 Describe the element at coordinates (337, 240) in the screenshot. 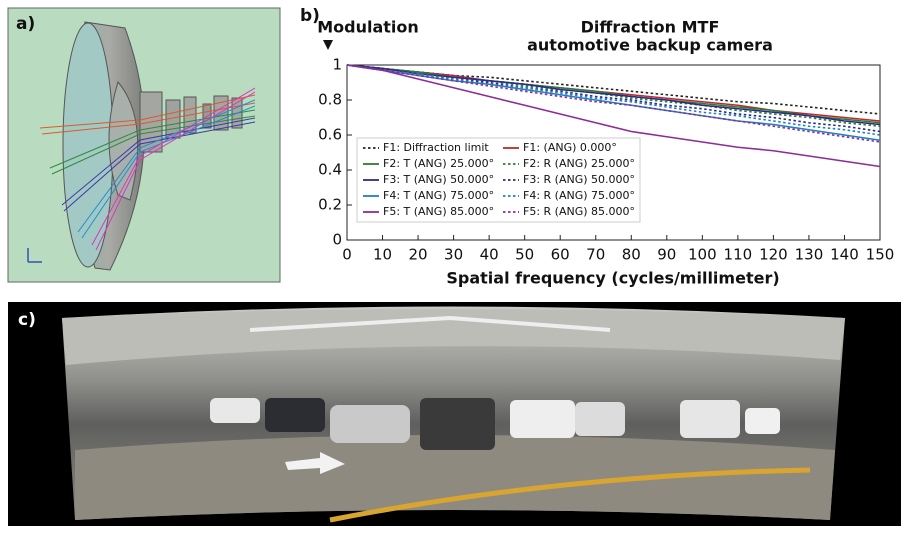

I see `y-tick-label: 0` at that location.